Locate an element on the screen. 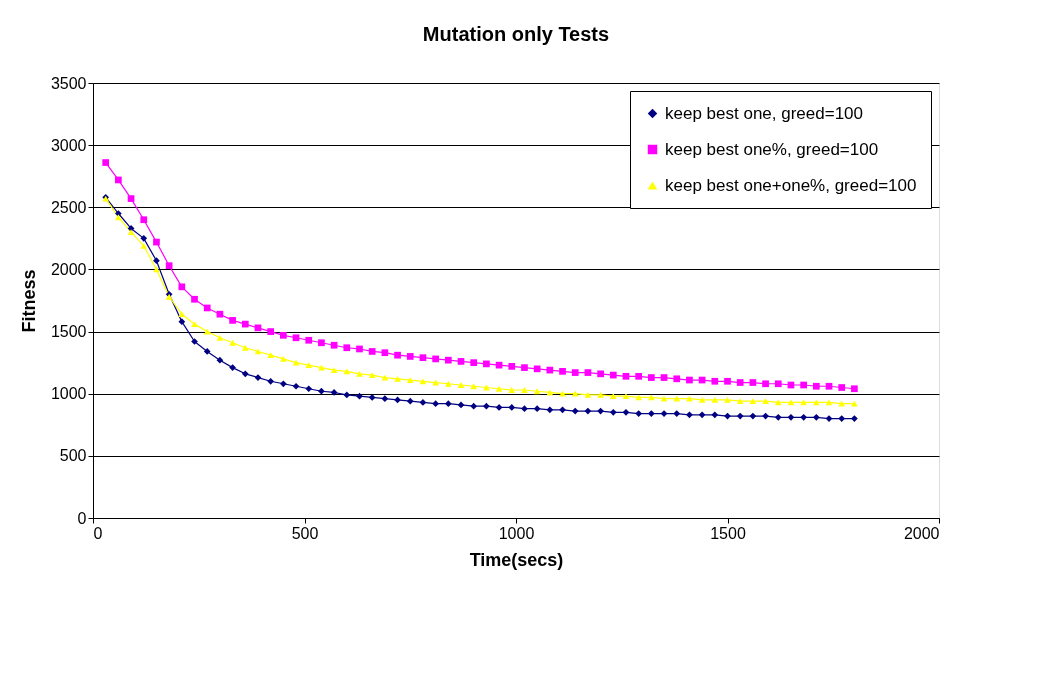 The image size is (1055, 688). y-tick-label: 3500 is located at coordinates (68, 83).